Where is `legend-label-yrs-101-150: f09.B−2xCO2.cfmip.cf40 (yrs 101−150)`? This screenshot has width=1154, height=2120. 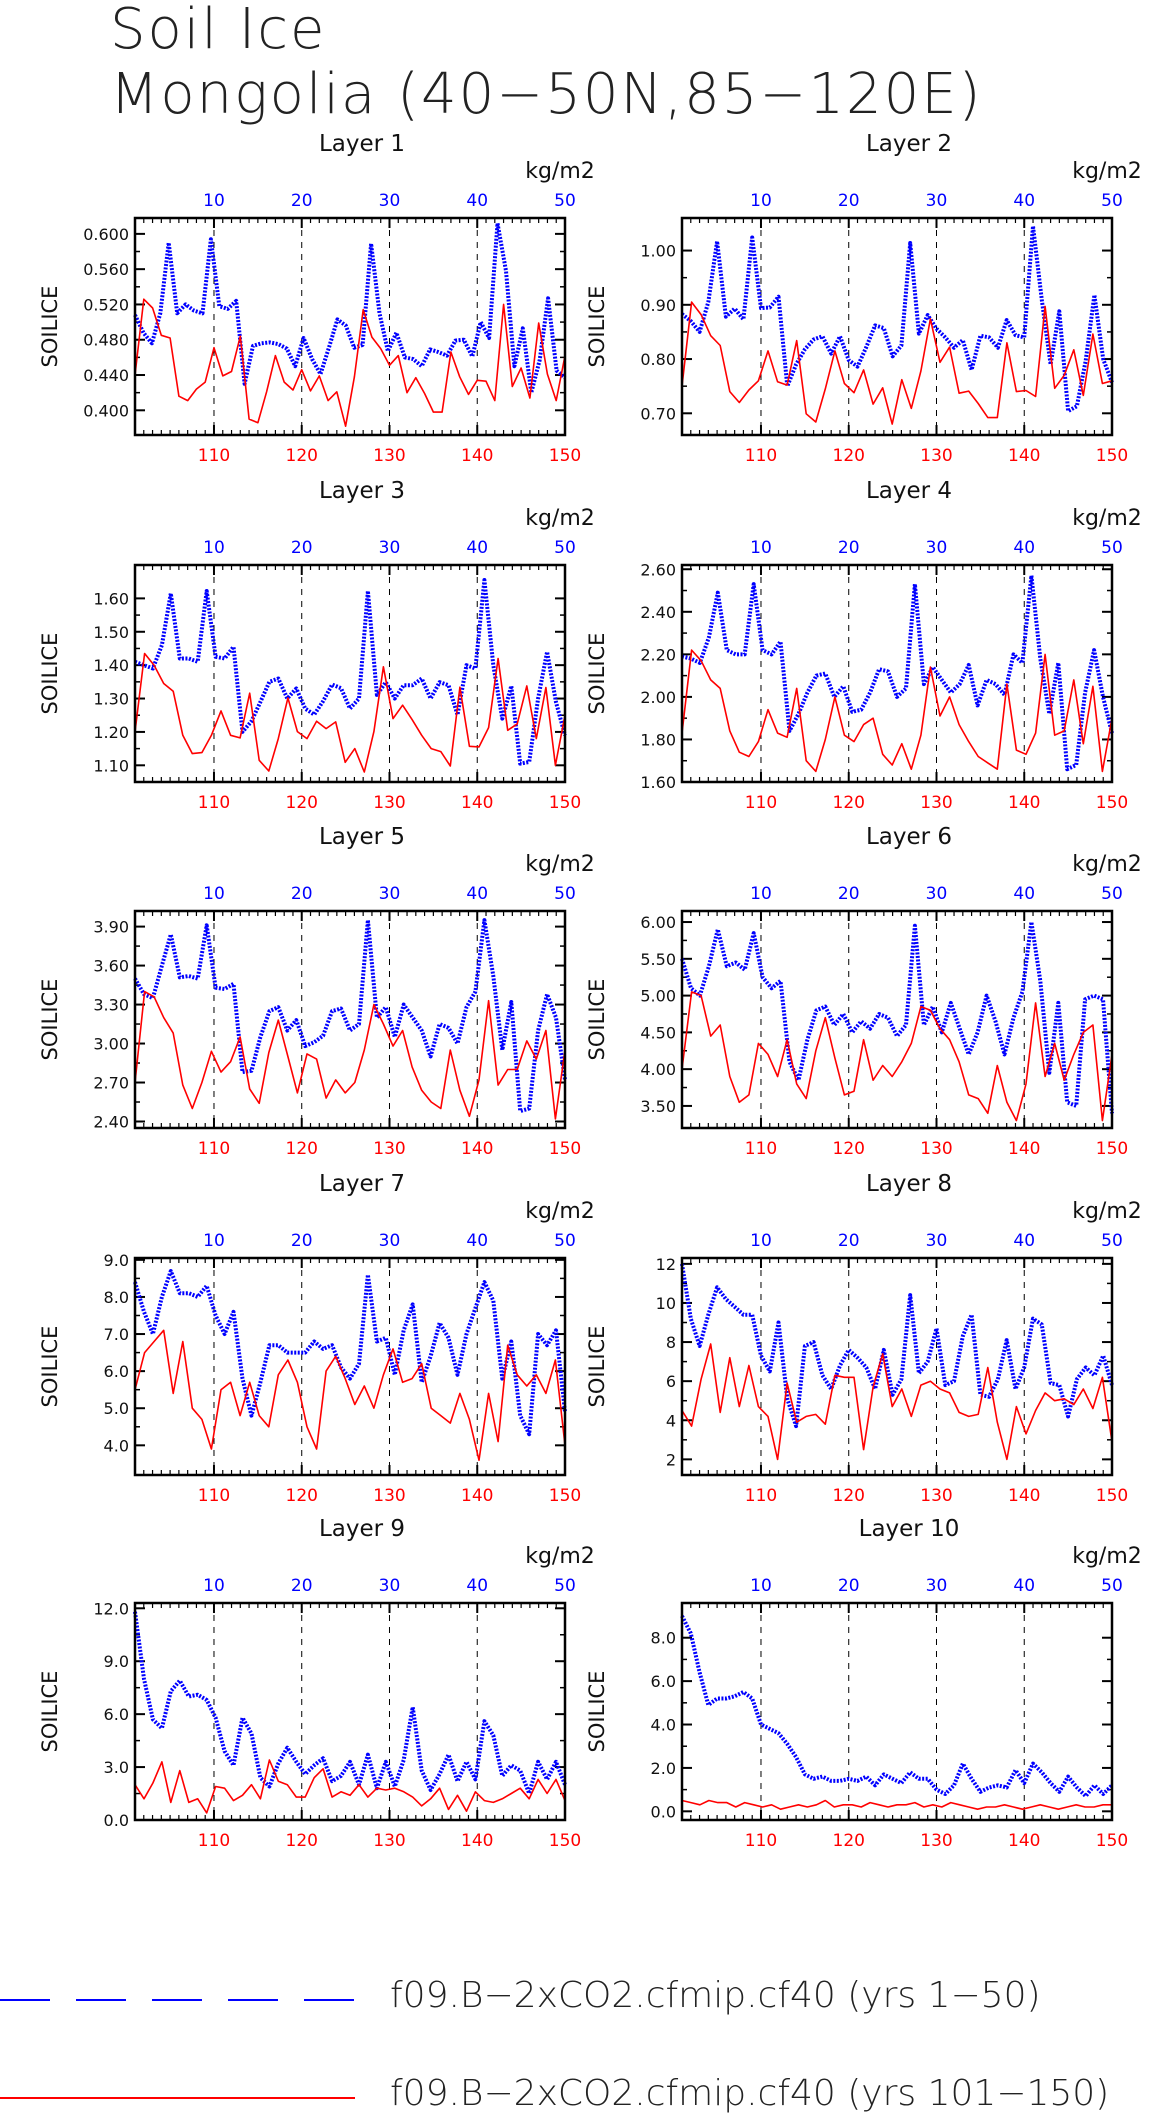
legend-label-yrs-101-150: f09.B−2xCO2.cfmip.cf40 (yrs 101−150) is located at coordinates (750, 2093).